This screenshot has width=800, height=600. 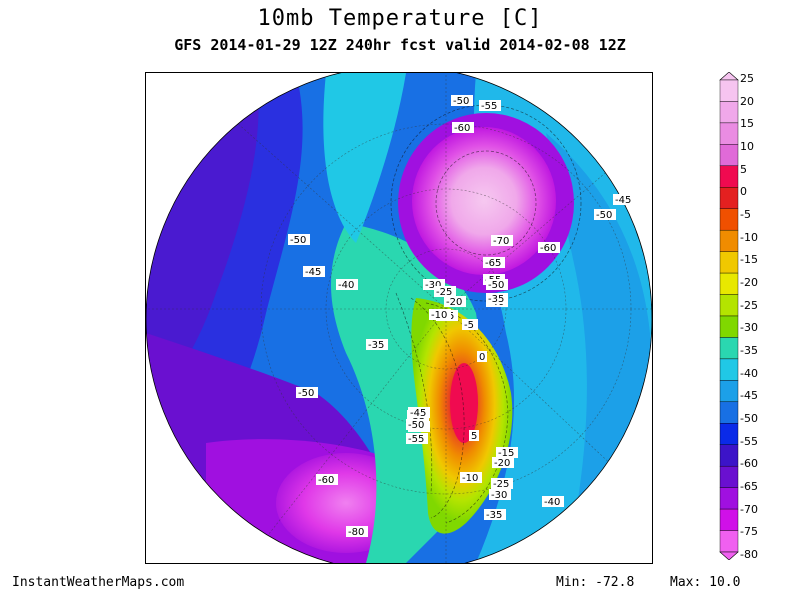 I want to click on svg-text: 0, so click(x=482, y=357).